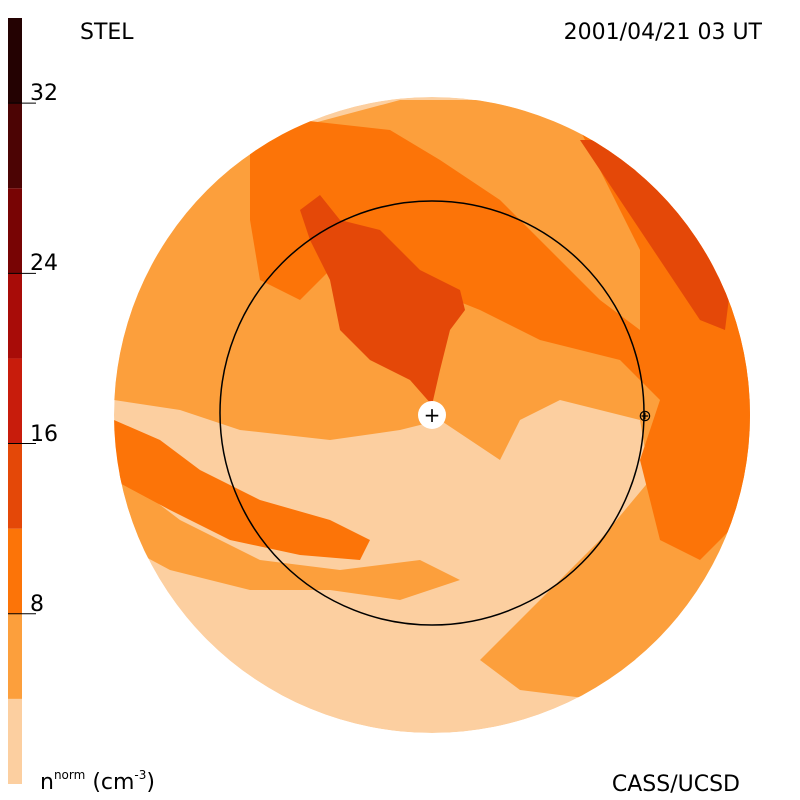  I want to click on units-base: n, so click(47, 782).